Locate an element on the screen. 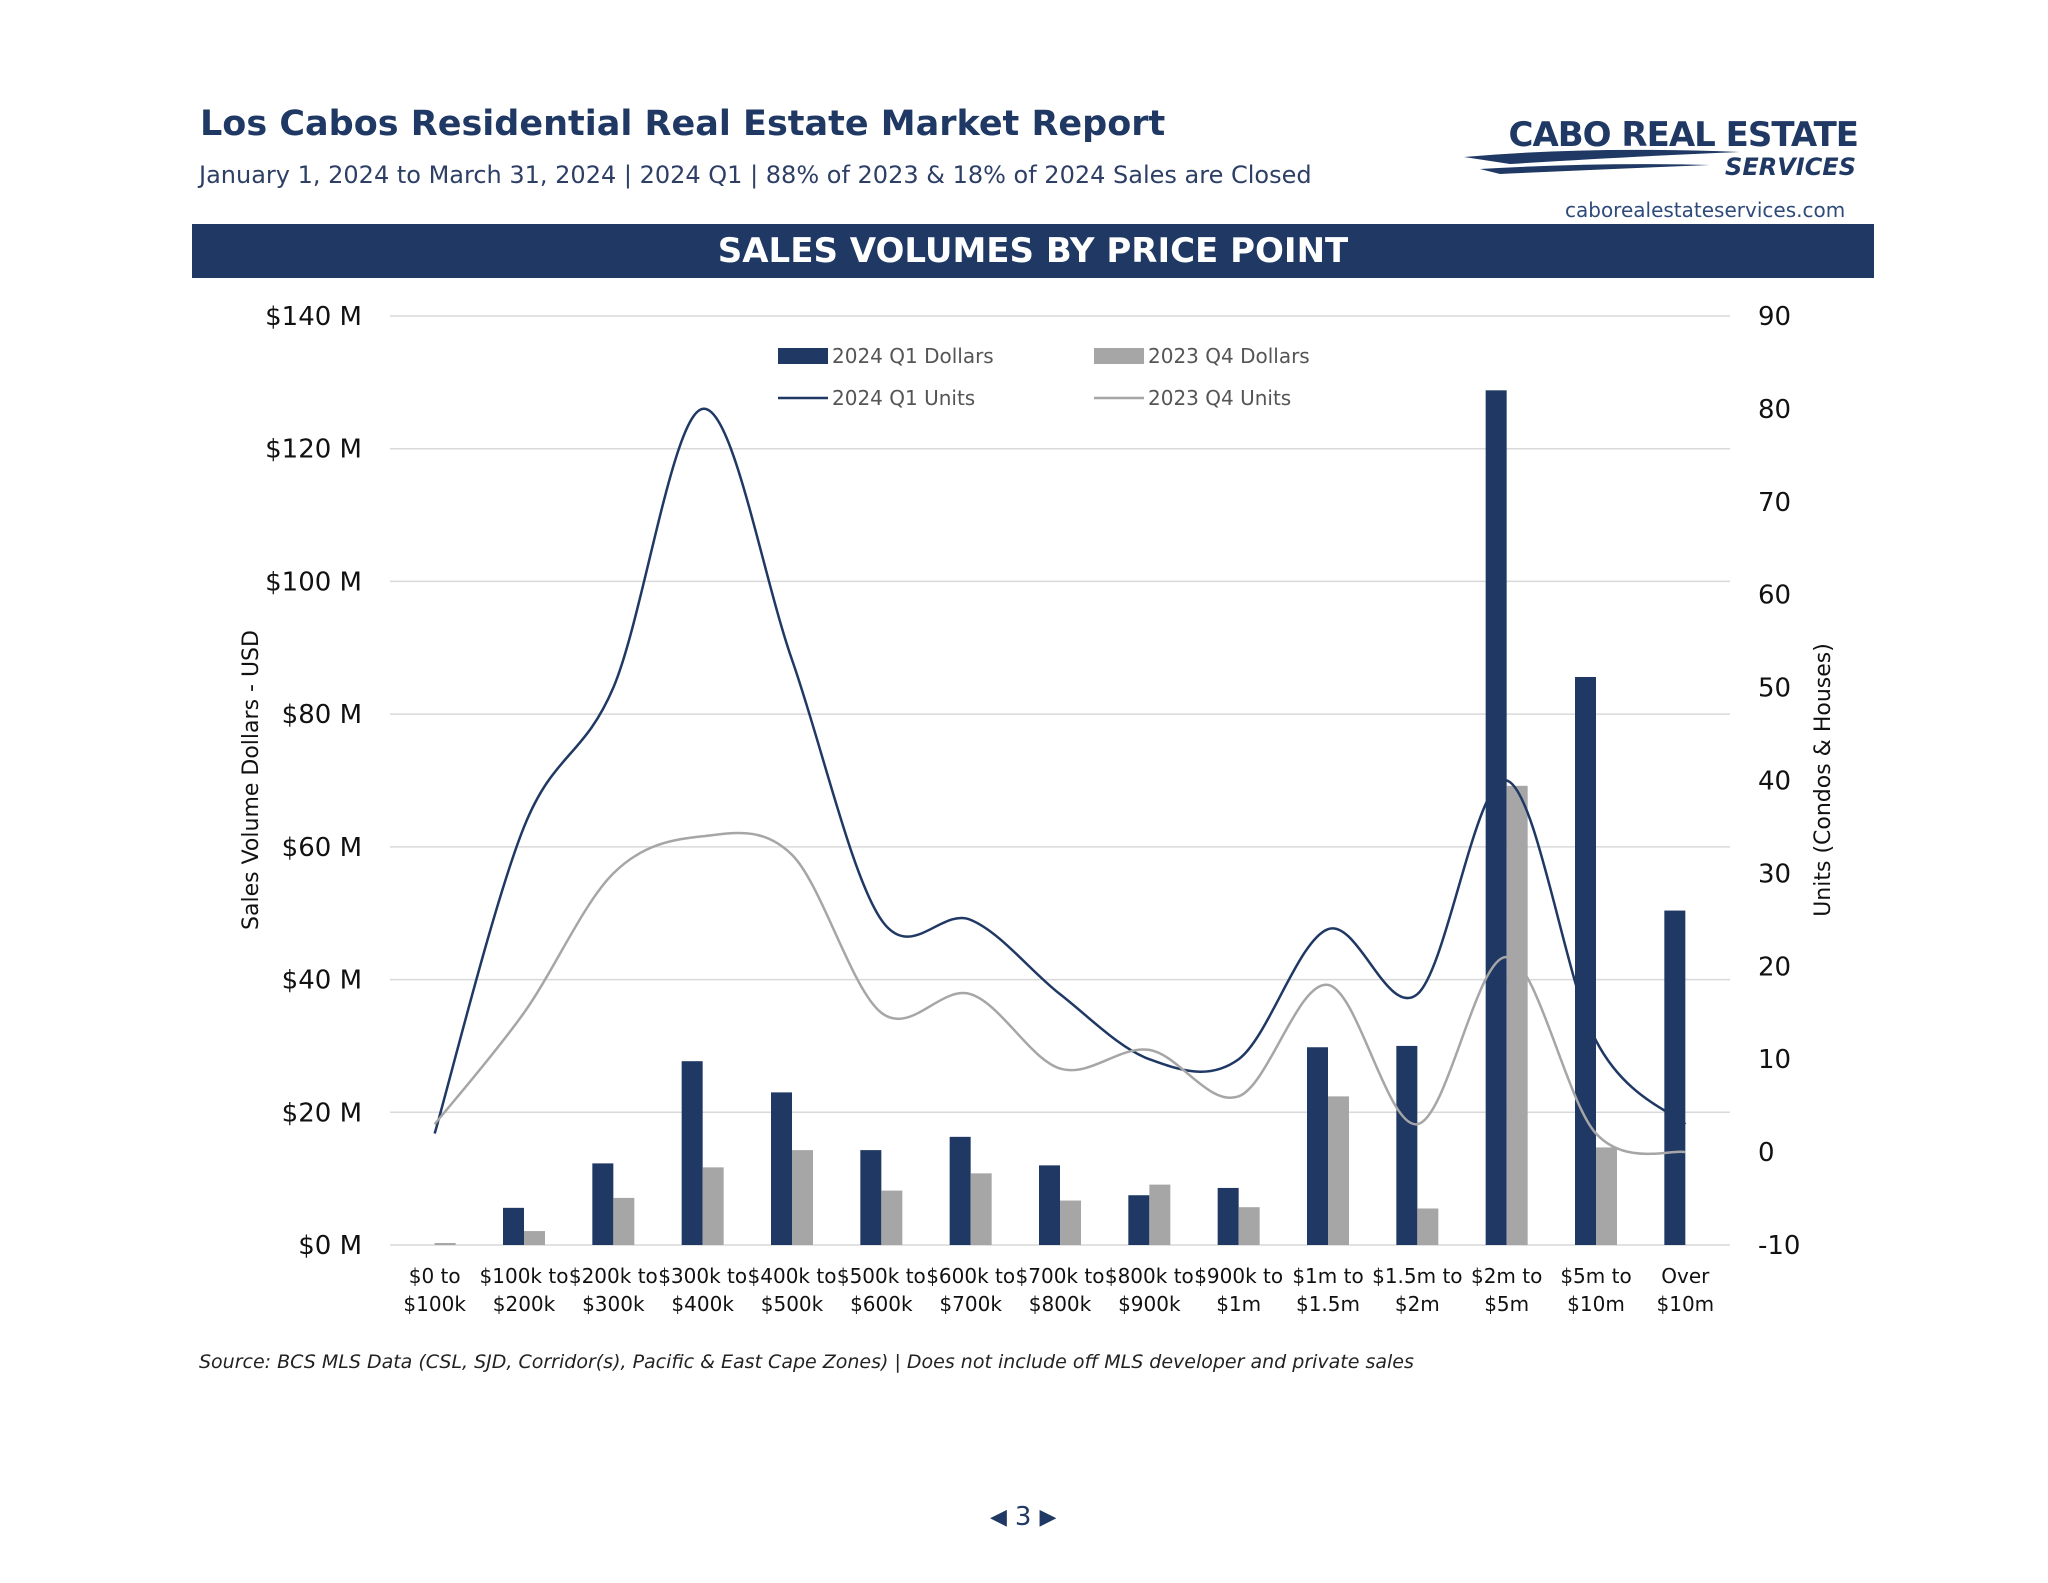 This screenshot has height=1583, width=2048. x-tick-label: $600k to is located at coordinates (970, 1276).